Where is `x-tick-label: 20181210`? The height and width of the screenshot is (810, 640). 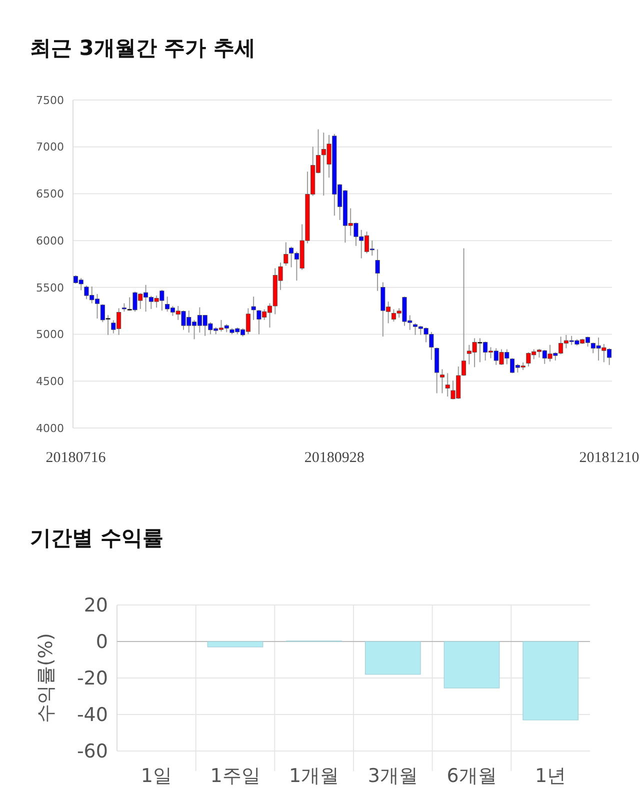
x-tick-label: 20181210 is located at coordinates (609, 458).